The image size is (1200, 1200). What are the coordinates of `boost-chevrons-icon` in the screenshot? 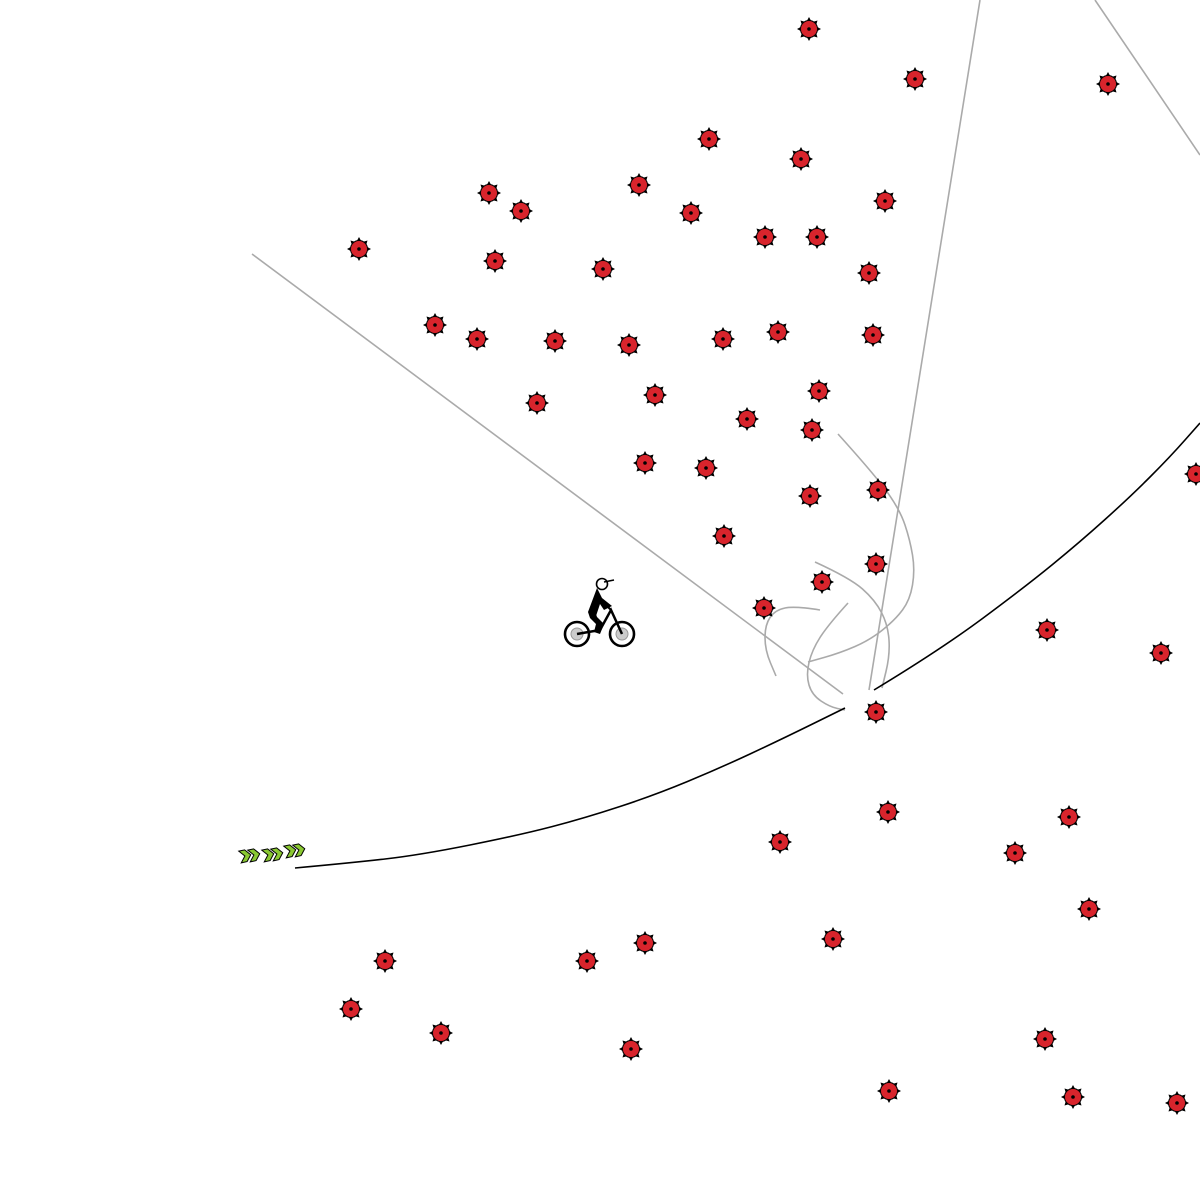 It's located at (271, 853).